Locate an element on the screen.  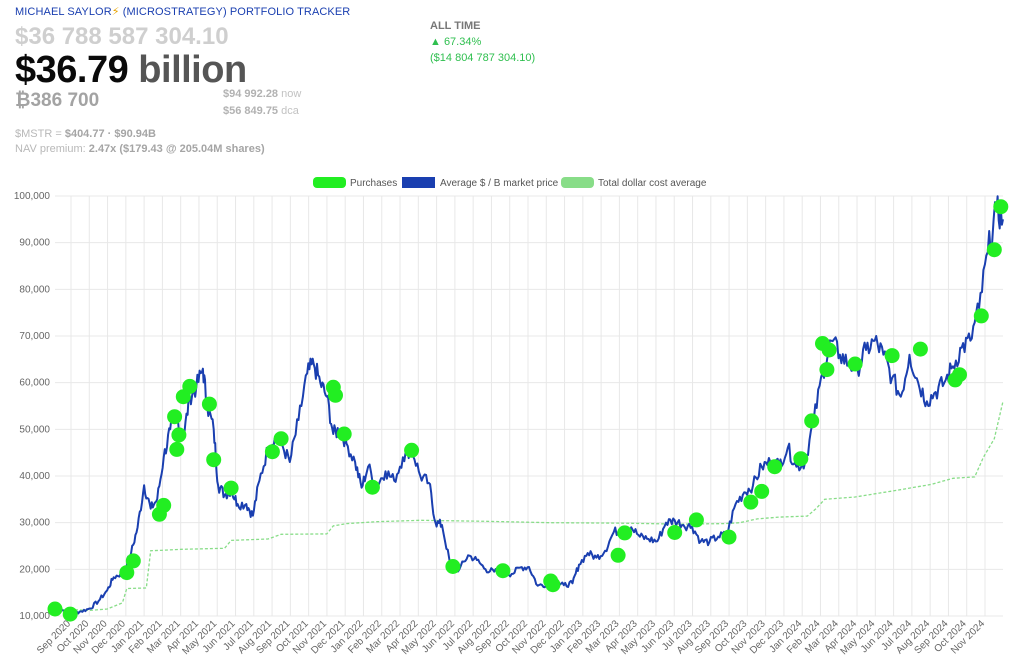
legend-label-dca: Total dollar cost average is located at coordinates (652, 183).